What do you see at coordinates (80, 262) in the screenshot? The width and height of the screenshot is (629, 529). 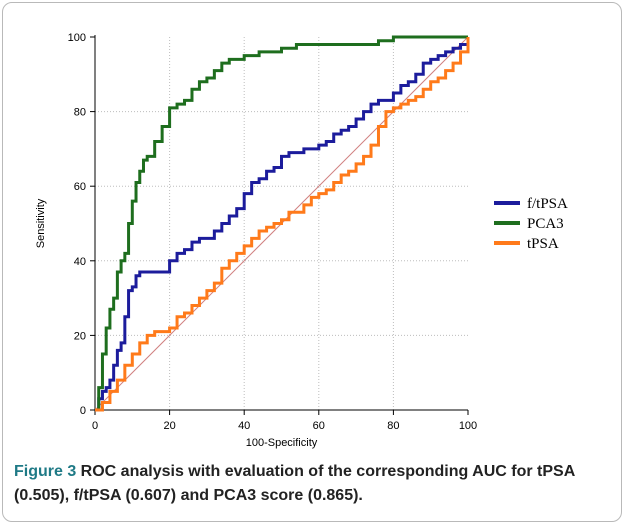 I see `y-tick-label-2: 40` at bounding box center [80, 262].